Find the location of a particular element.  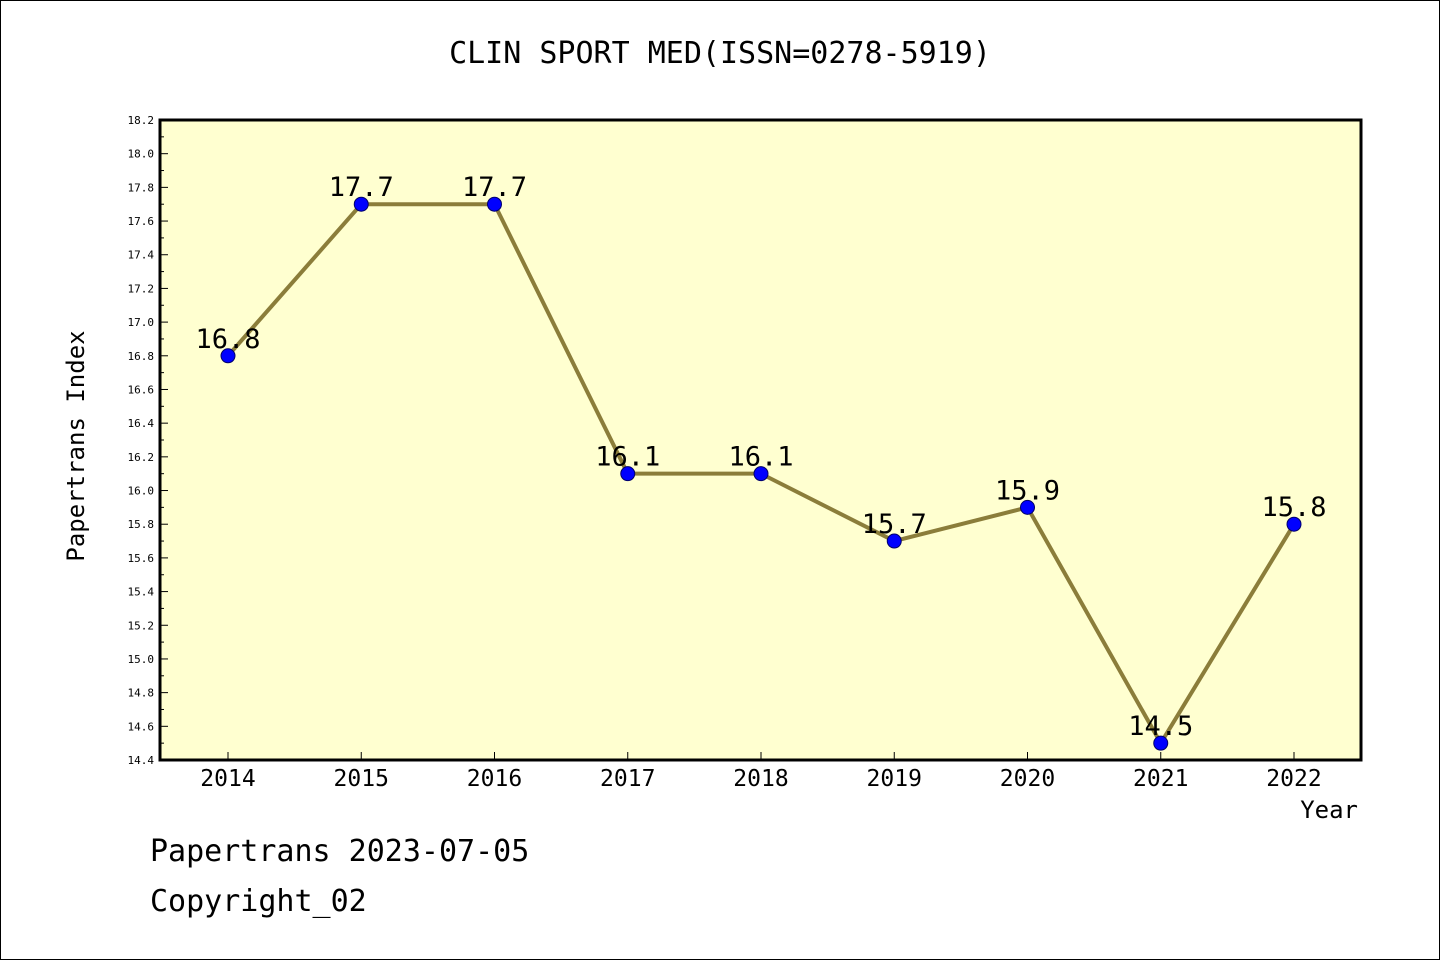

data-label: 15.9 is located at coordinates (1027, 490).